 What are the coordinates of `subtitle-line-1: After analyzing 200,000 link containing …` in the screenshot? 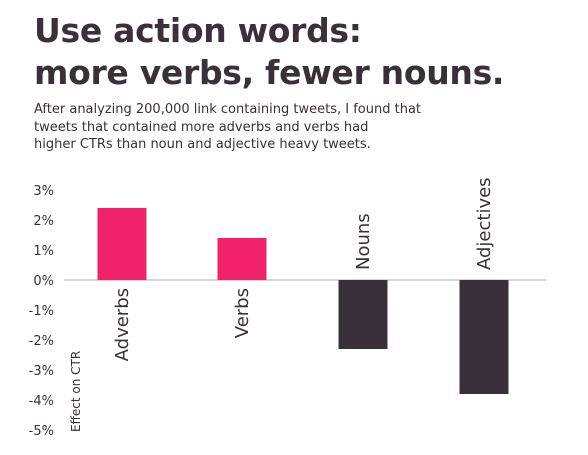 It's located at (228, 109).